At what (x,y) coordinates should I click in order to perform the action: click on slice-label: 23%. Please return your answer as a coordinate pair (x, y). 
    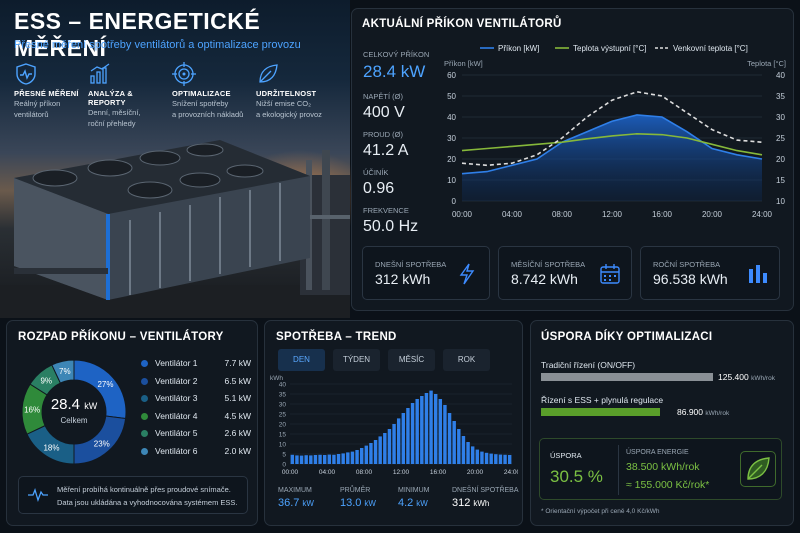
    Looking at the image, I should click on (102, 444).